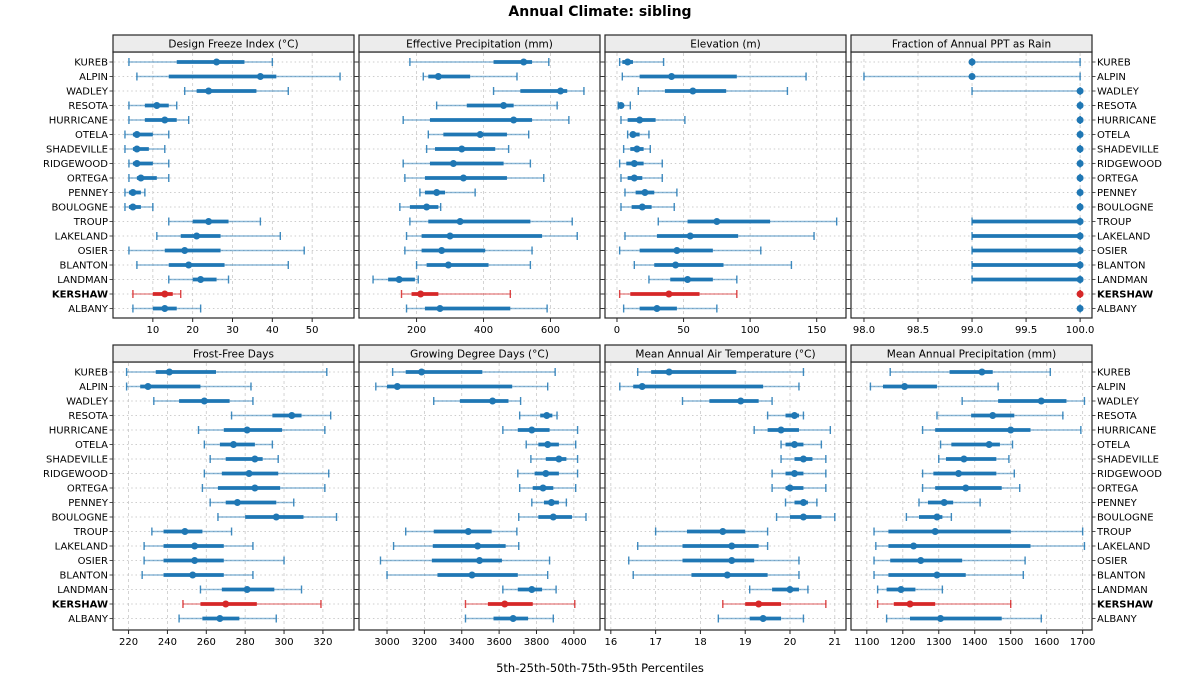 This screenshot has width=1200, height=700. Describe the element at coordinates (1113, 532) in the screenshot. I see `station-label-right-troup: TROUP` at that location.